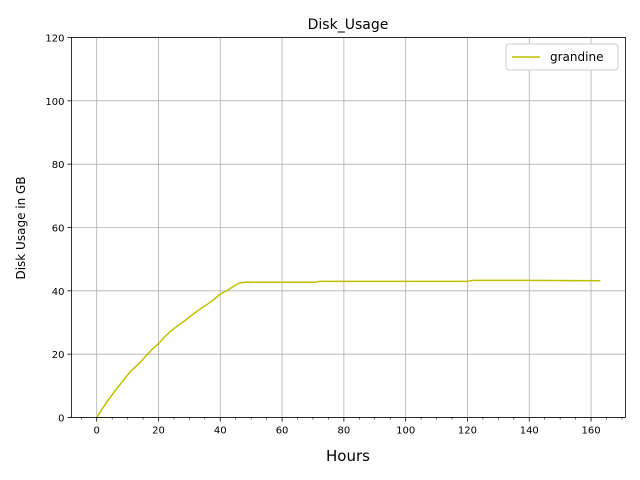 The image size is (640, 480). What do you see at coordinates (61, 419) in the screenshot?
I see `y-tick-label: 0` at bounding box center [61, 419].